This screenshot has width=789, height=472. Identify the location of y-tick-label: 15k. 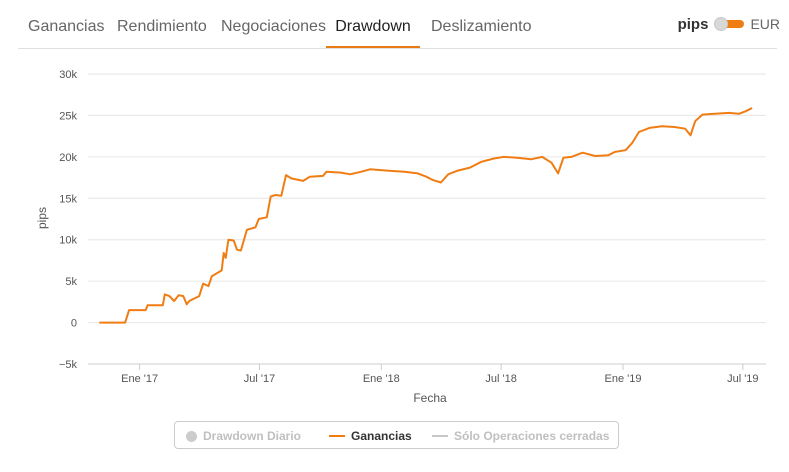
(68, 199).